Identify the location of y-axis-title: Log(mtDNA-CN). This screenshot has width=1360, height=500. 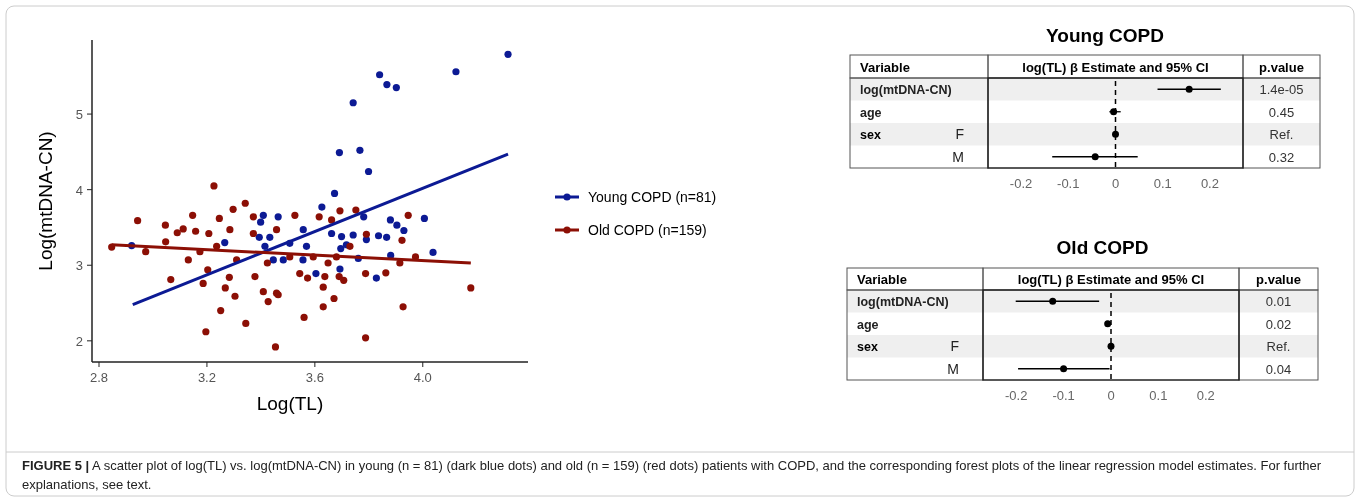
(45, 201).